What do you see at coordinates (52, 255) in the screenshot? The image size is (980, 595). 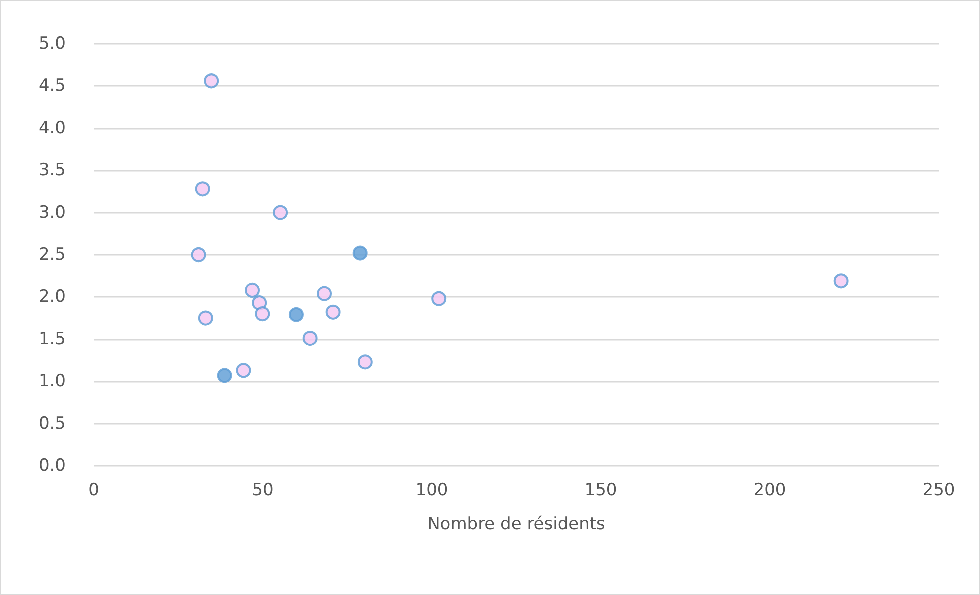 I see `y-tick-label: 2.5` at bounding box center [52, 255].